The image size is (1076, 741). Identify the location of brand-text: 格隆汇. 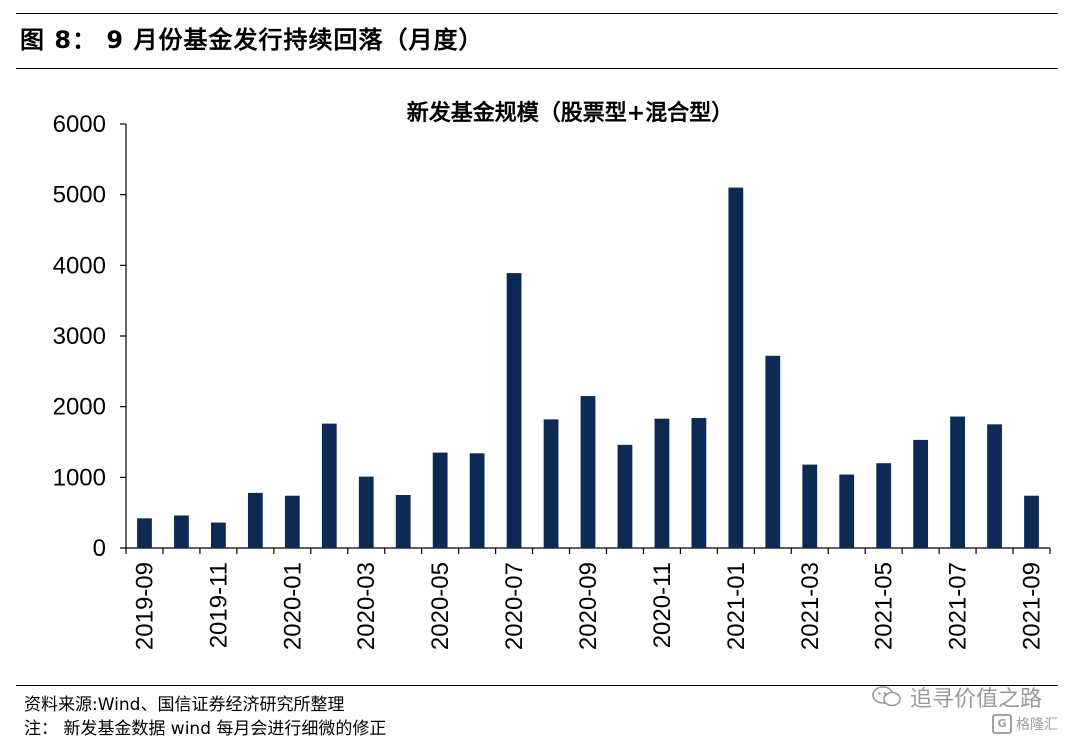
(1037, 725).